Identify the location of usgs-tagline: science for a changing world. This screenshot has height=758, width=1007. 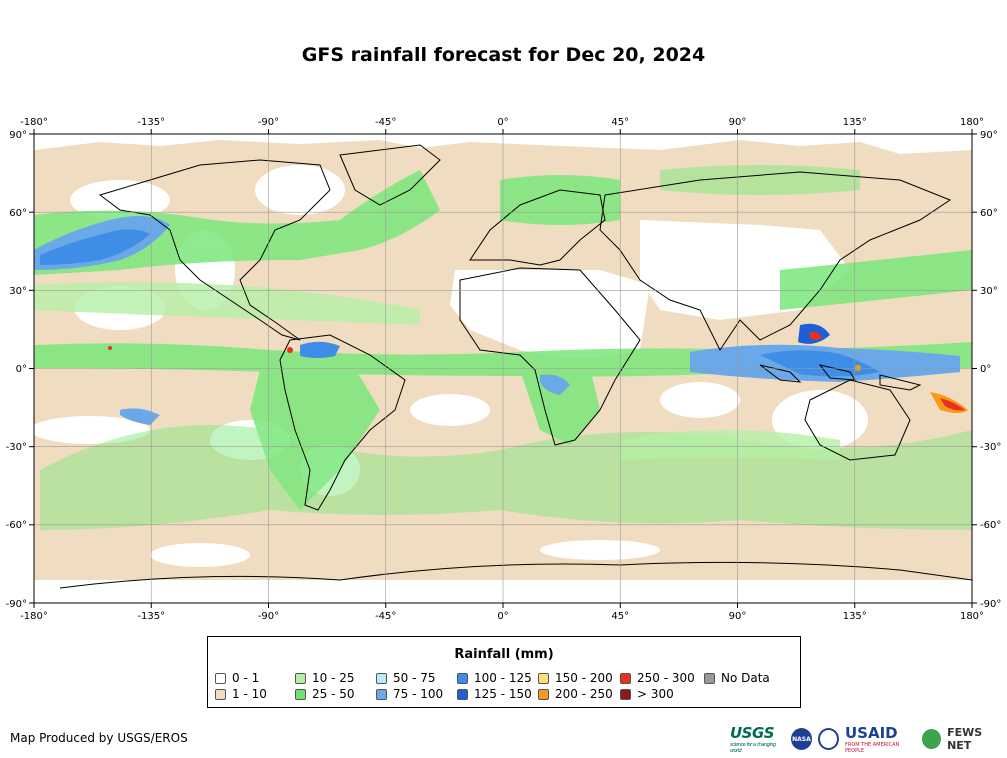
(753, 748).